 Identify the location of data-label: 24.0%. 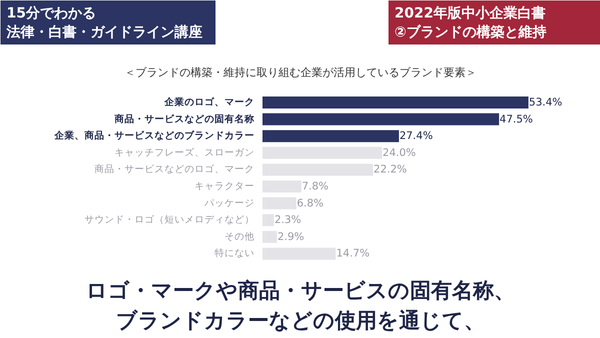
(399, 152).